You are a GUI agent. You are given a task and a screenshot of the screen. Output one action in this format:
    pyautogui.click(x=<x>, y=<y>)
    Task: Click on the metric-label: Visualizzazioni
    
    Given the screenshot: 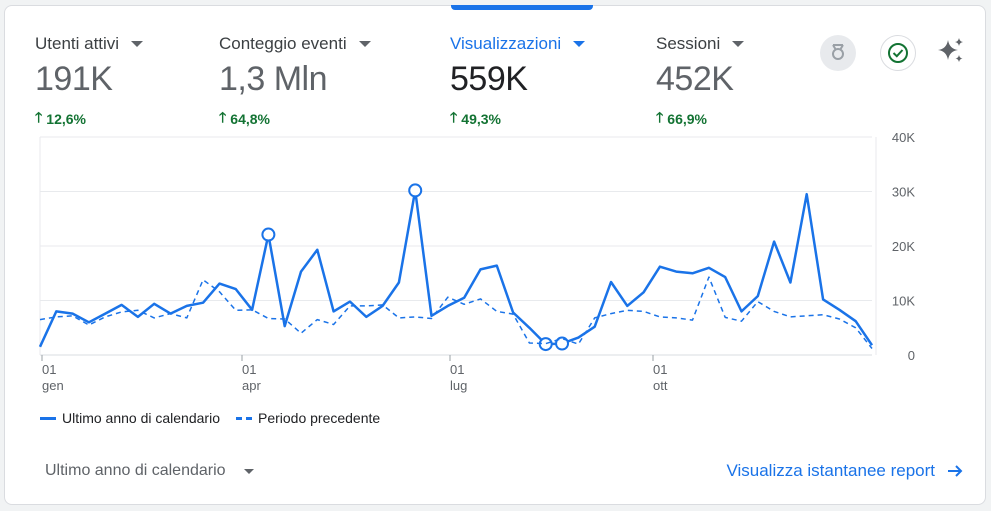 What is the action you would take?
    pyautogui.click(x=518, y=44)
    